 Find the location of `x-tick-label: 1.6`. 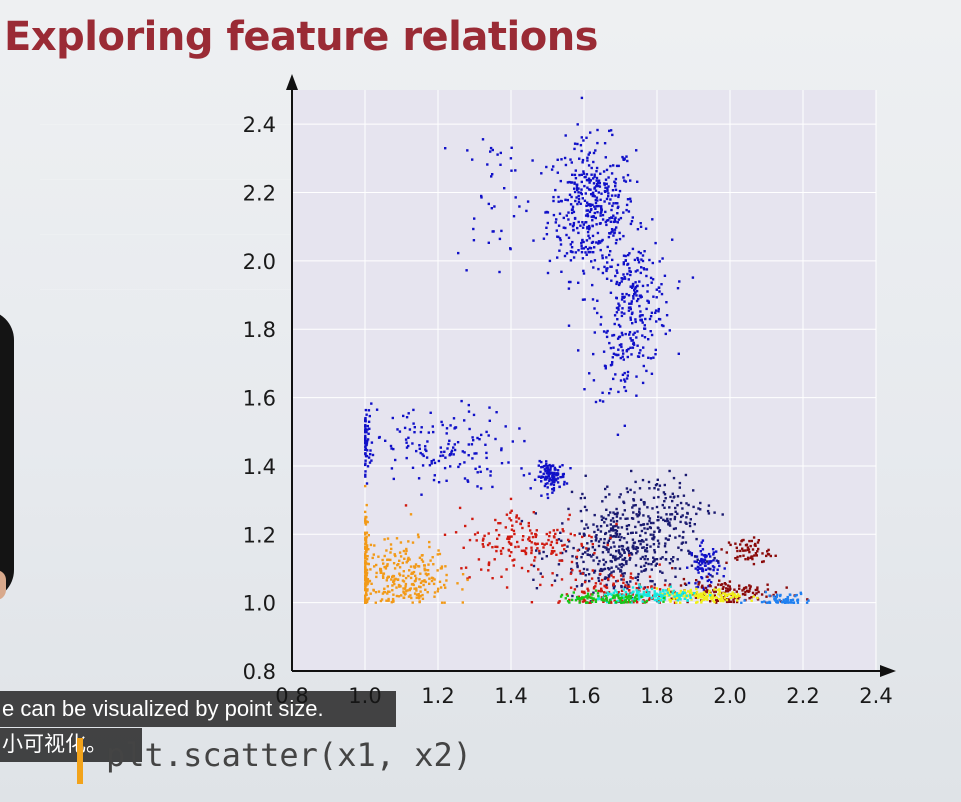

x-tick-label: 1.6 is located at coordinates (583, 696).